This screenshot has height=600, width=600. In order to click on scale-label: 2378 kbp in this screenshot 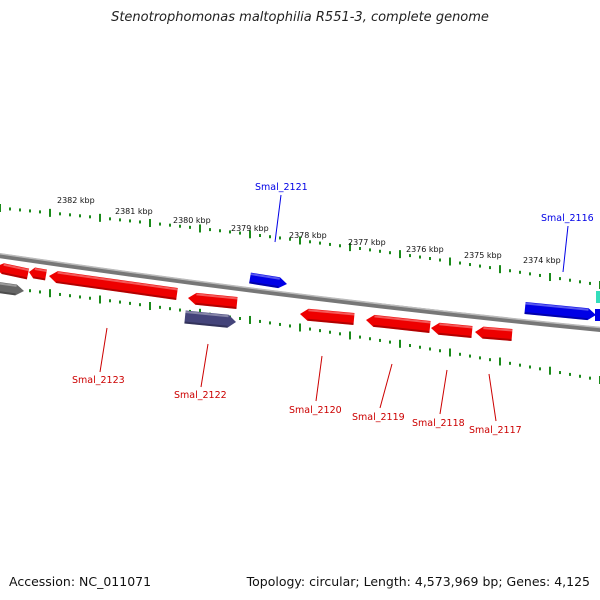, I will do `click(308, 235)`.